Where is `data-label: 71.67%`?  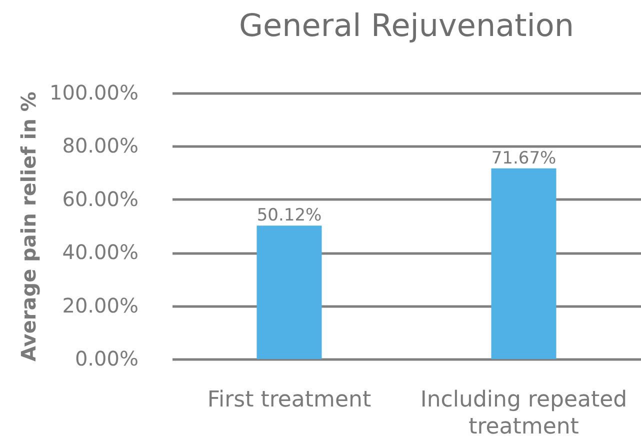
data-label: 71.67% is located at coordinates (523, 158).